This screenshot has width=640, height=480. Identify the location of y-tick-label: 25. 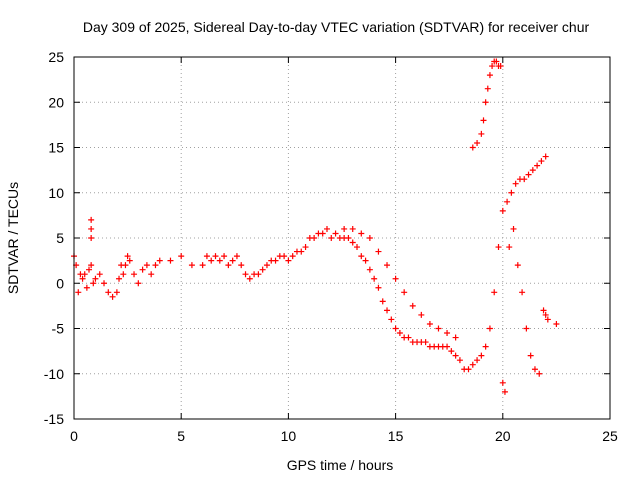
(56, 57).